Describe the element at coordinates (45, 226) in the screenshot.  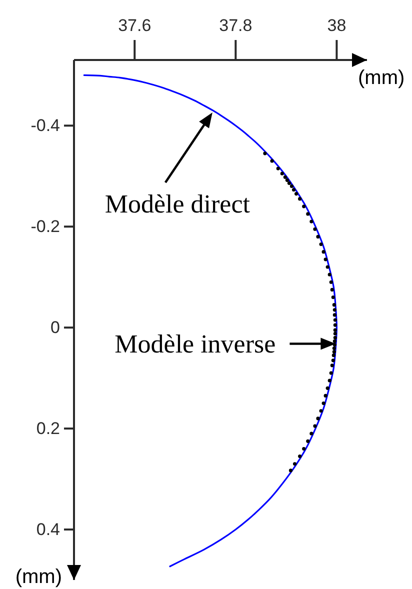
I see `y-tick-label: -0.2` at that location.